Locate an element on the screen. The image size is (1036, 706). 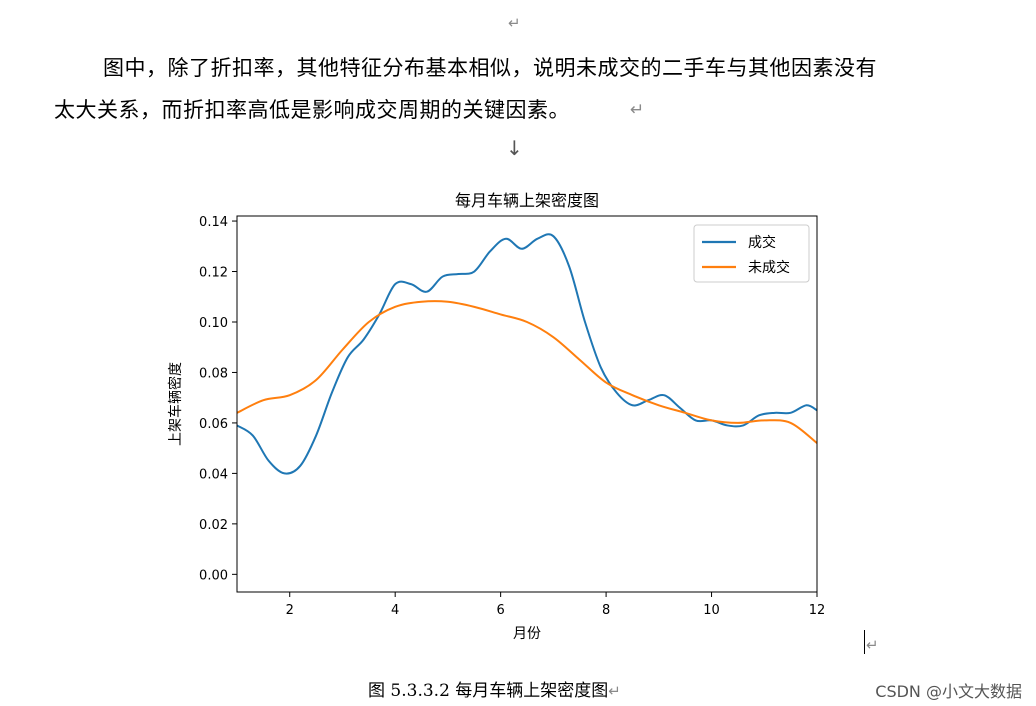
figure-caption: 图 5.3.3.2 每月车辆上架密度图↵ is located at coordinates (494, 688).